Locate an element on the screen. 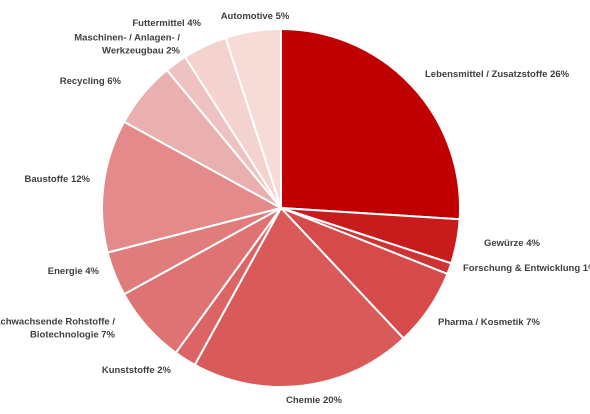  slice-label-5: Kunststoffe 2% is located at coordinates (137, 370).